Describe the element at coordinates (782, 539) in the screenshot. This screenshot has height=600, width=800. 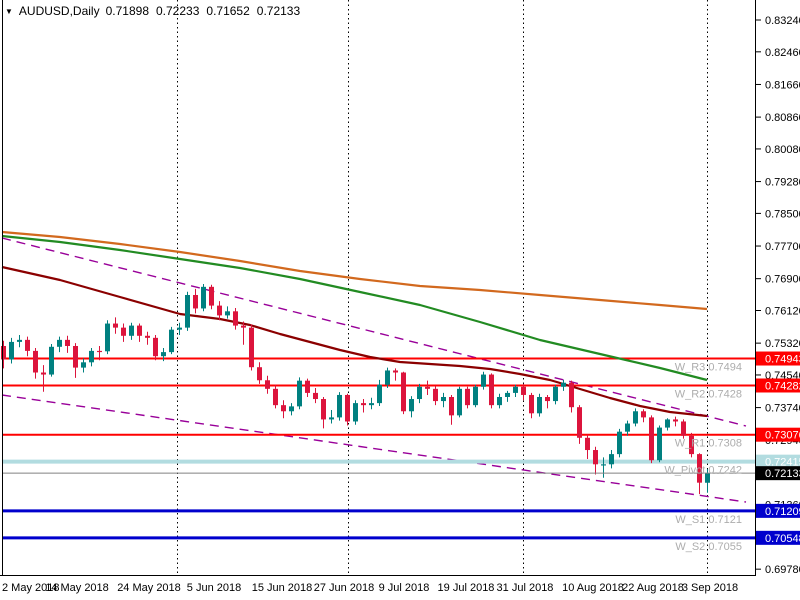
I see `W_S2-price-badge-text: 0.70548` at that location.